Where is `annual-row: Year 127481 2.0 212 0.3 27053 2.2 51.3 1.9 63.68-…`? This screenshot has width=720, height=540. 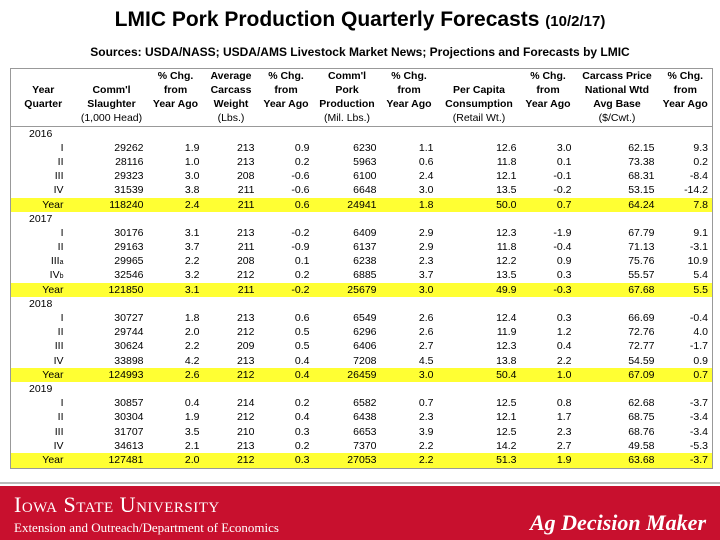 annual-row: Year 127481 2.0 212 0.3 27053 2.2 51.3 1.9 63.68-… is located at coordinates (361, 460).